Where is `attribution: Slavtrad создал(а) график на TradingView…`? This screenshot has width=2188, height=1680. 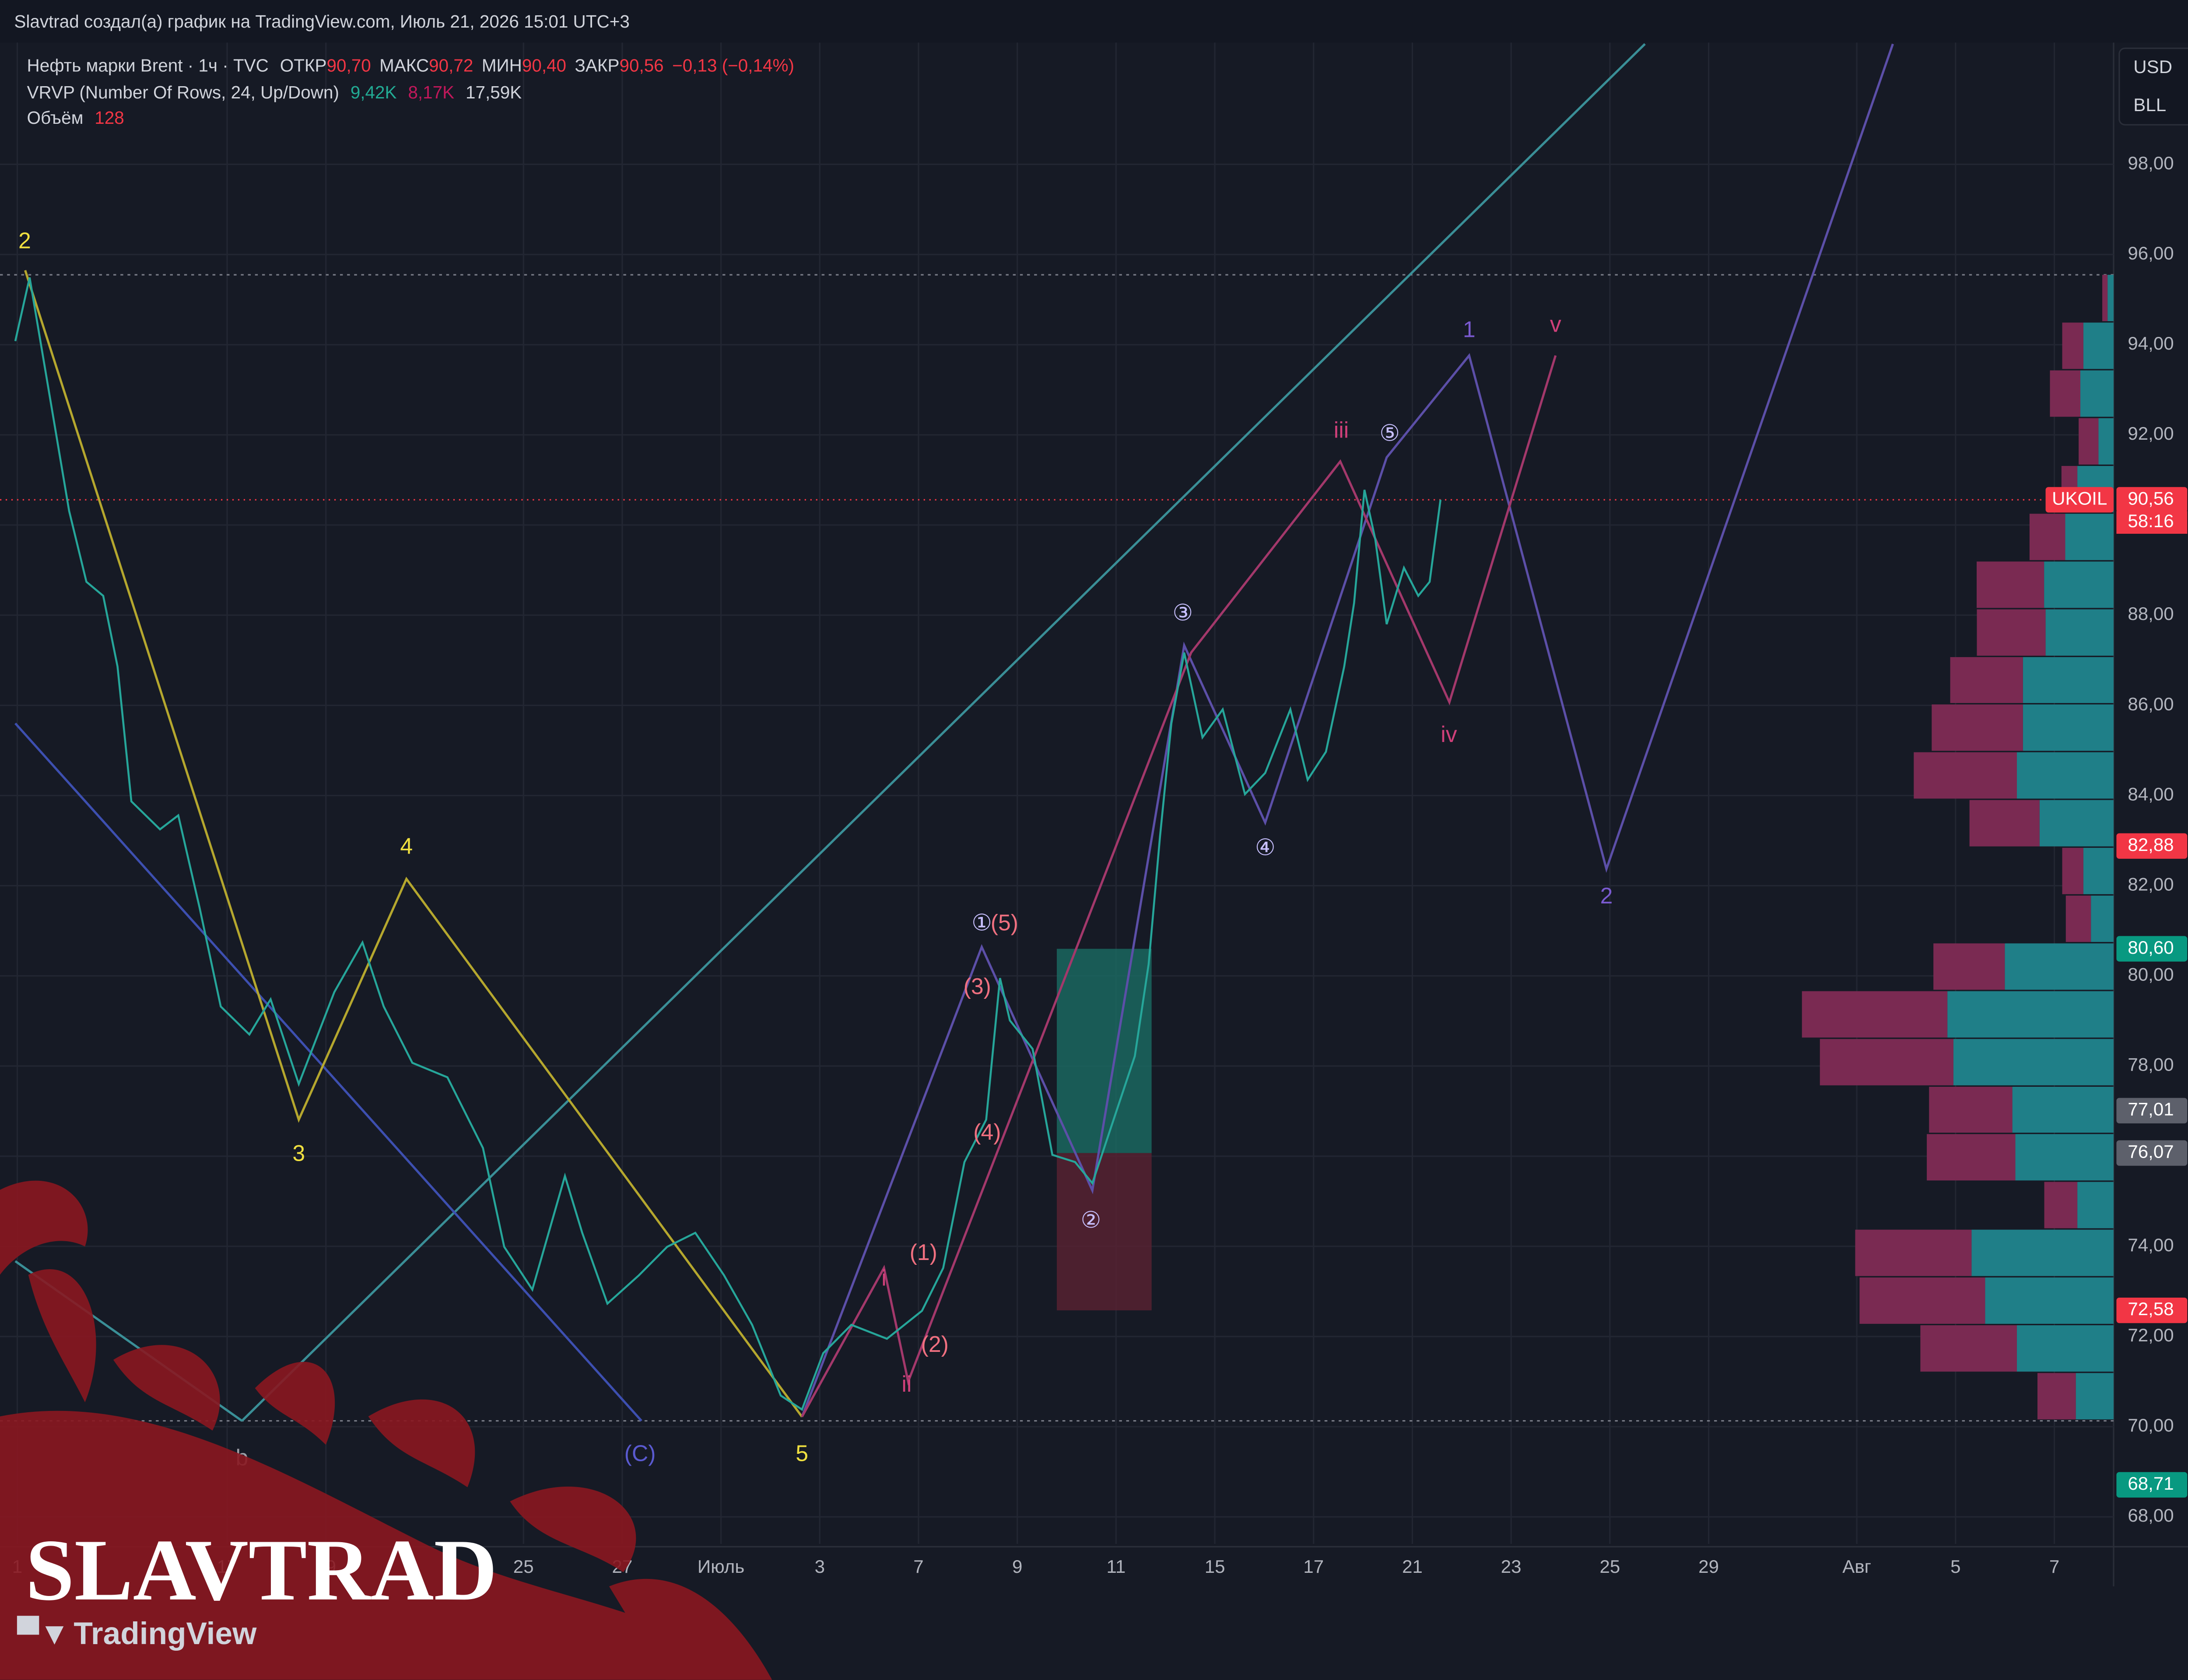 attribution: Slavtrad создал(а) график на TradingView… is located at coordinates (321, 21).